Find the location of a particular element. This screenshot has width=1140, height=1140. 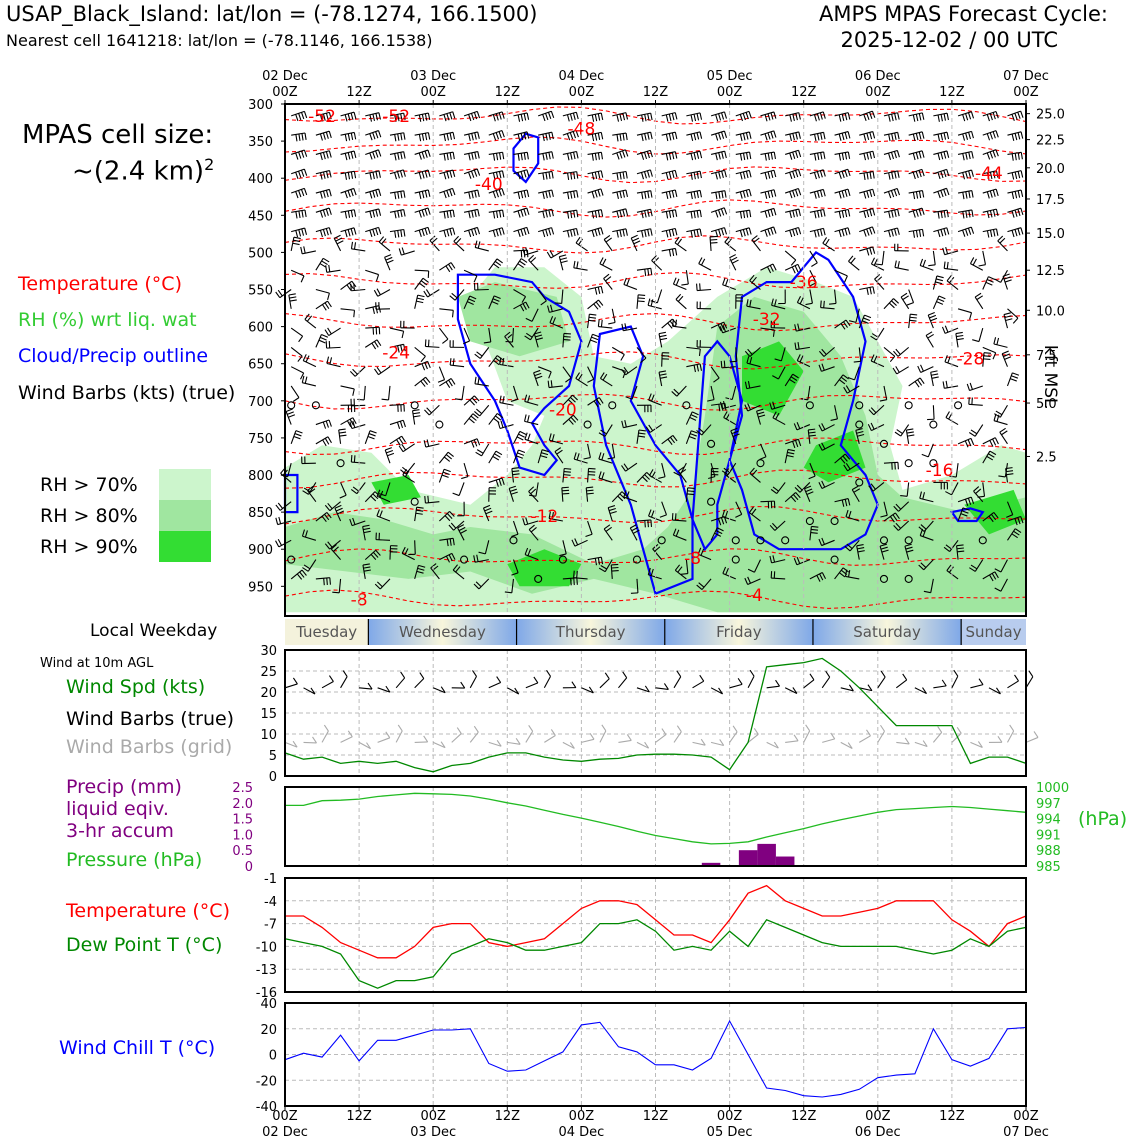

bottom-hour-label-10: 00Z is located at coordinates (1026, 1116).